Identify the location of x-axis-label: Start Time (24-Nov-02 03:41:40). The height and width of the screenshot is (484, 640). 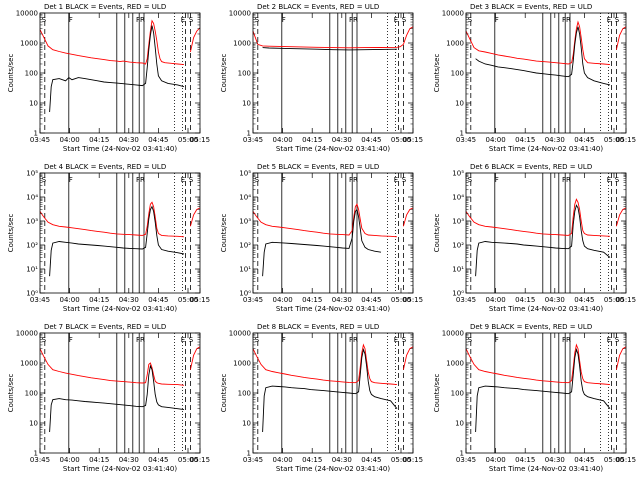
(546, 309).